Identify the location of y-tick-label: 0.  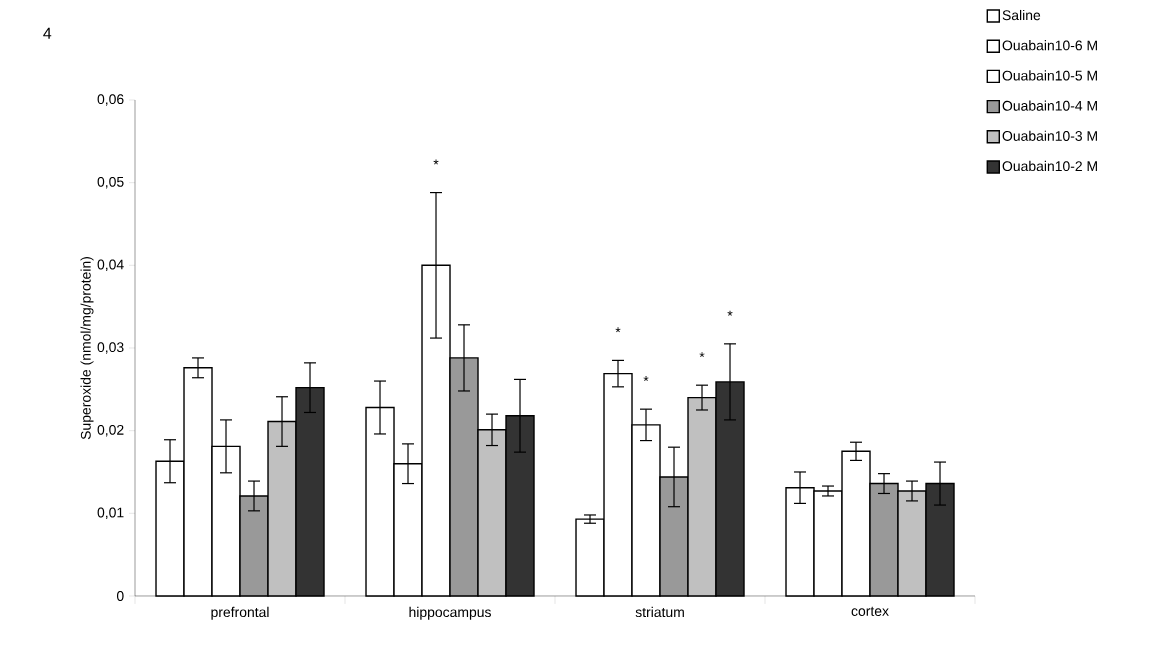
(120, 596).